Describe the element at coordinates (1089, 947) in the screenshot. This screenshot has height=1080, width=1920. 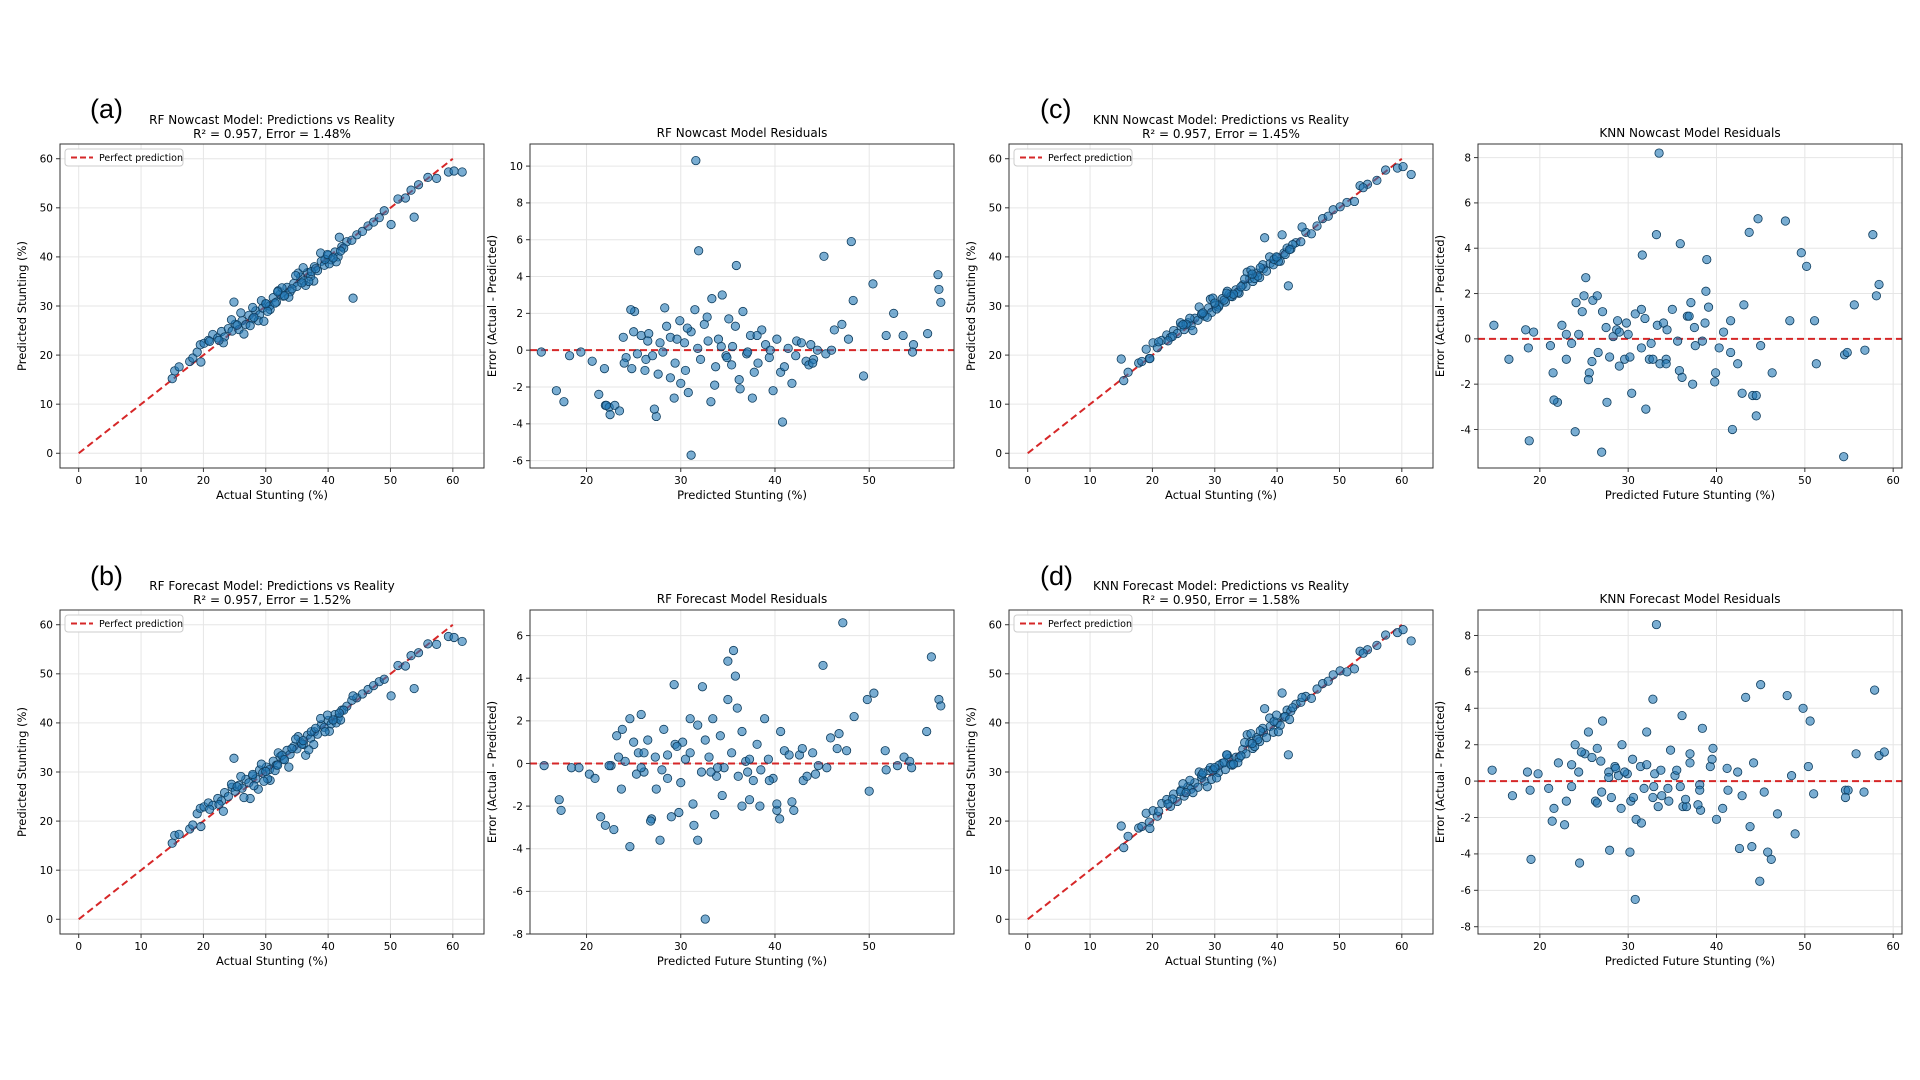
I see `x-tick-label: 10` at that location.